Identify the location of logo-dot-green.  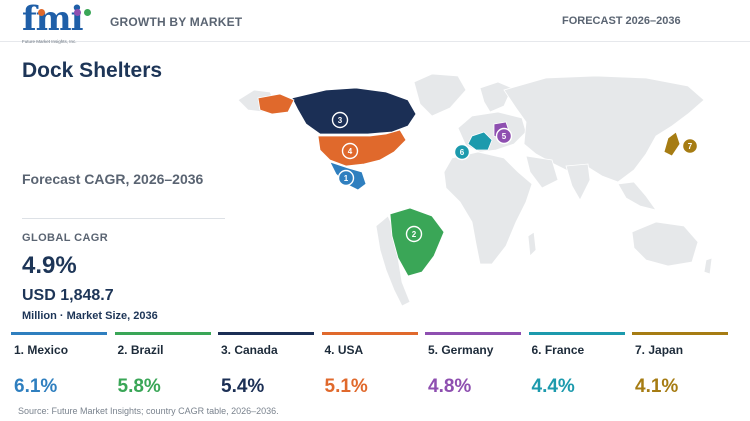
(87, 12).